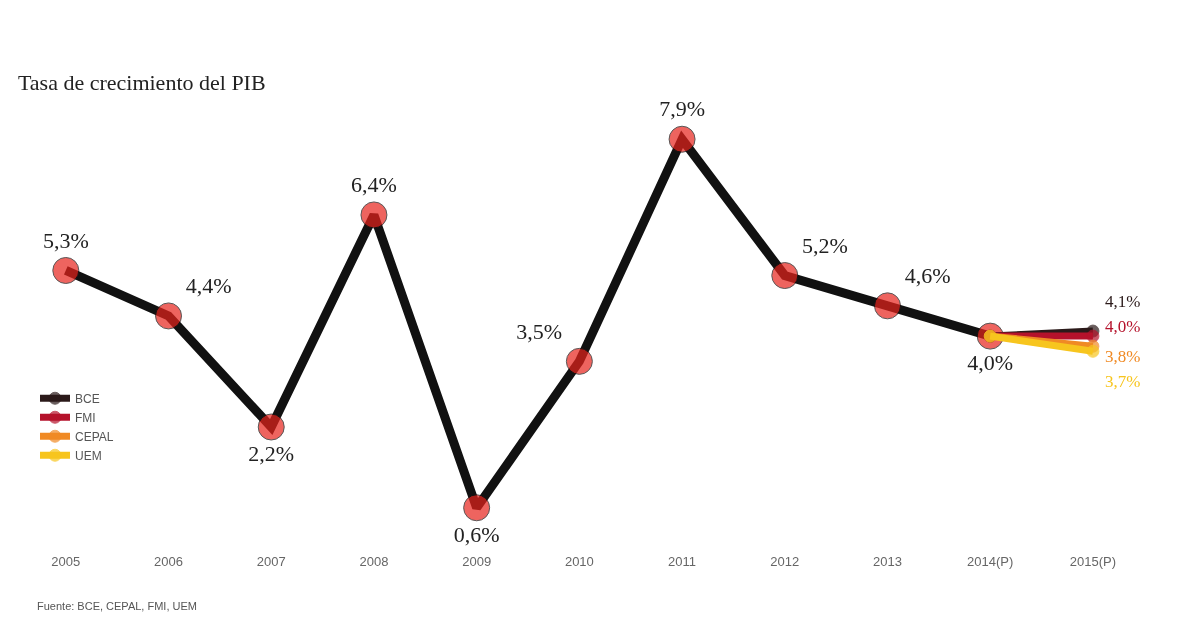  Describe the element at coordinates (374, 561) in the screenshot. I see `x-tick-label: 2008` at that location.